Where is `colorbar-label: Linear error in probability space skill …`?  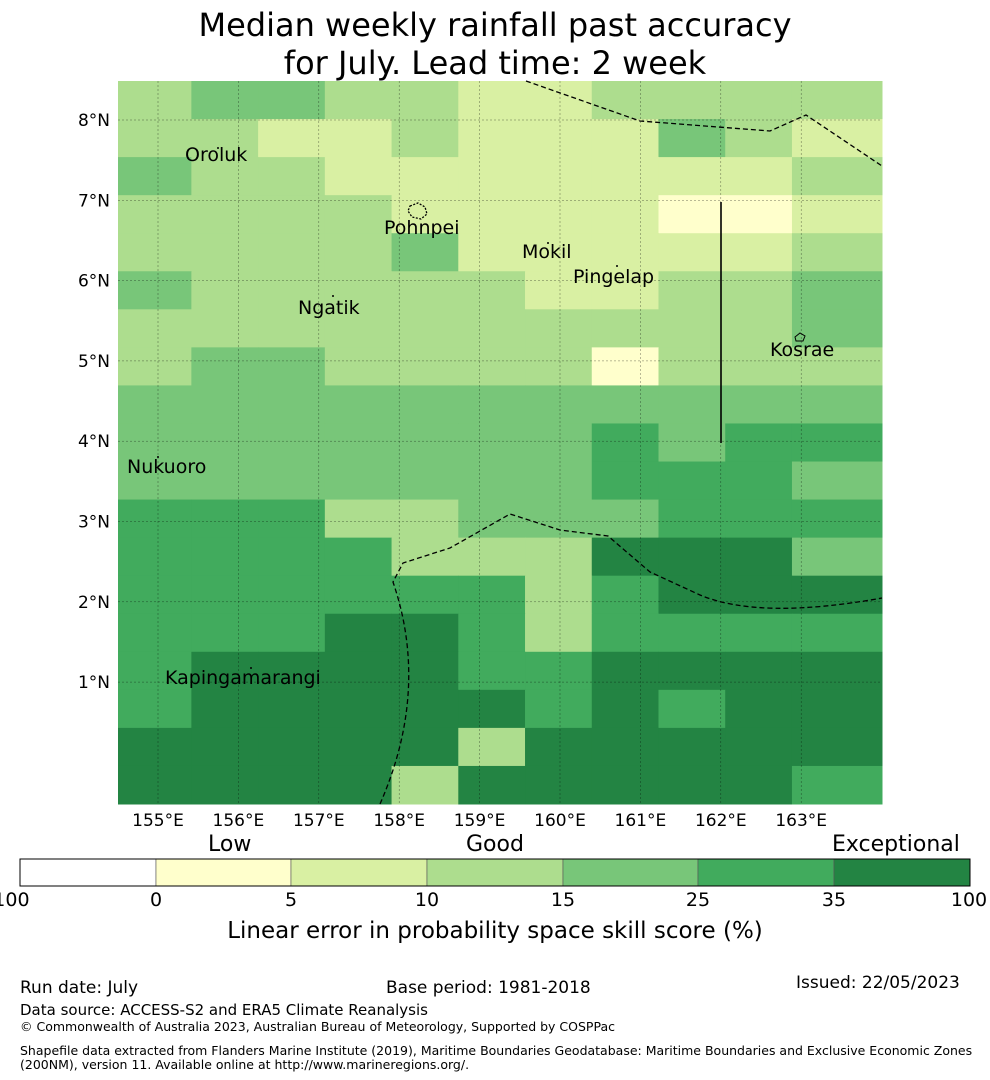 colorbar-label: Linear error in probability space skill … is located at coordinates (495, 931).